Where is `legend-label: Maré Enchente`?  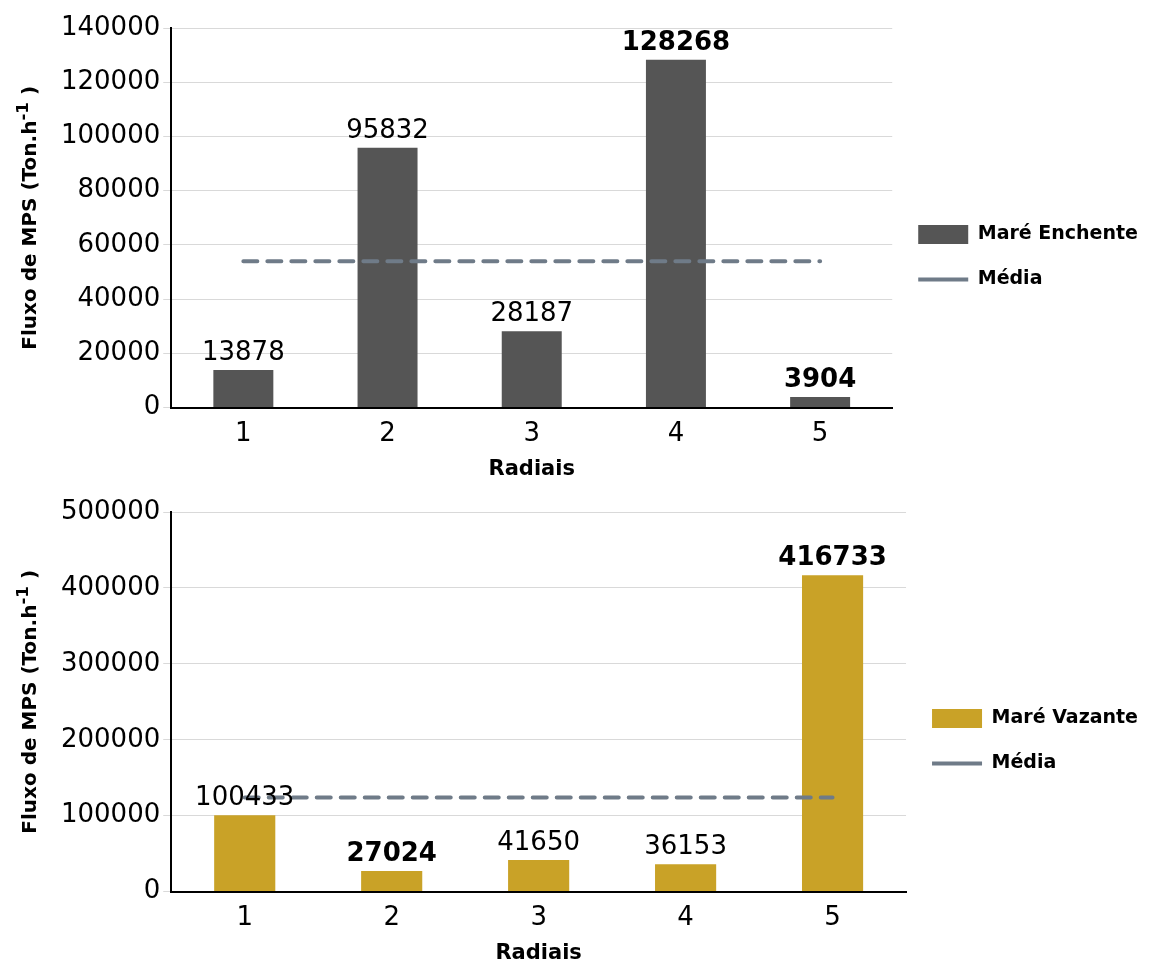 legend-label: Maré Enchente is located at coordinates (1058, 232).